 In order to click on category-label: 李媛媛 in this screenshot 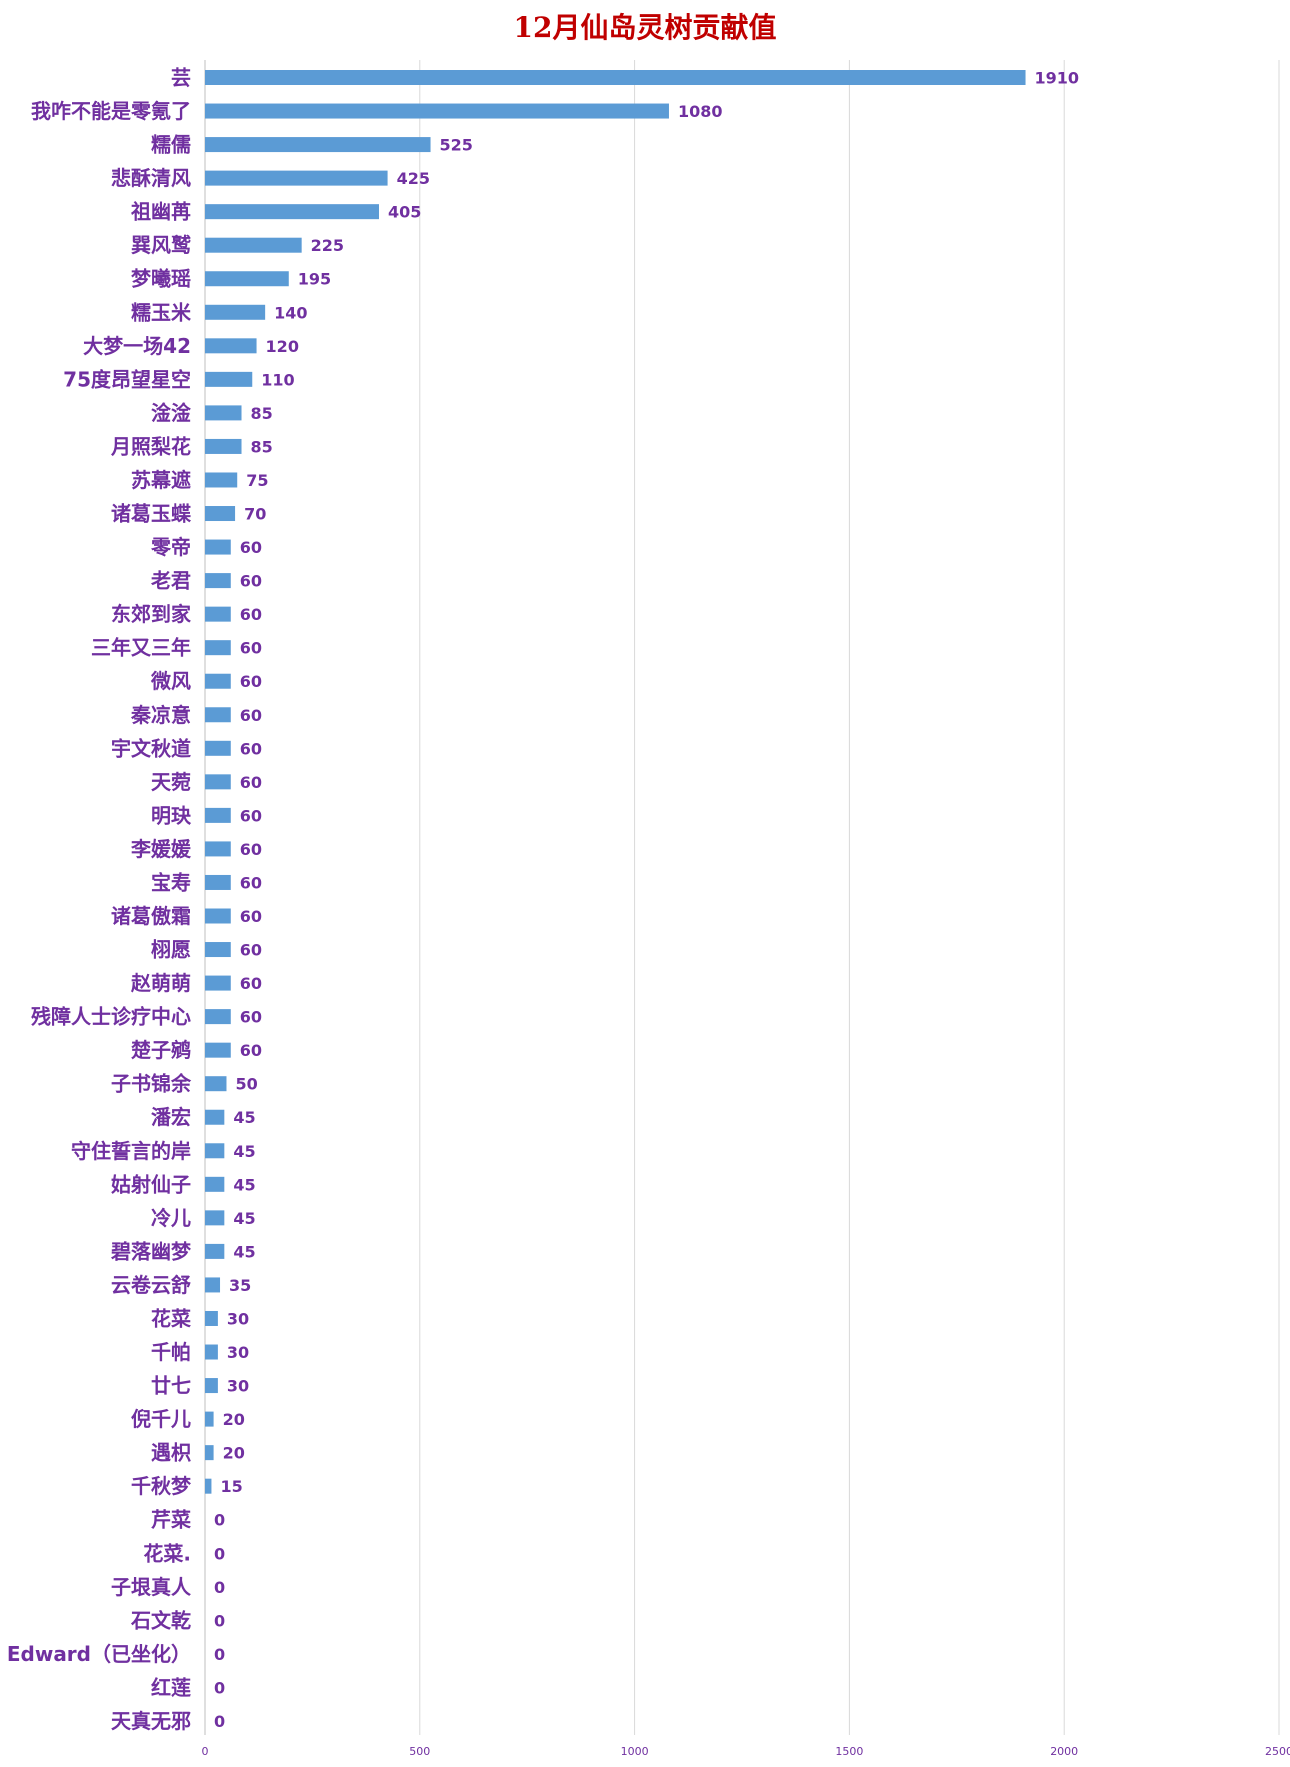, I will do `click(161, 849)`.